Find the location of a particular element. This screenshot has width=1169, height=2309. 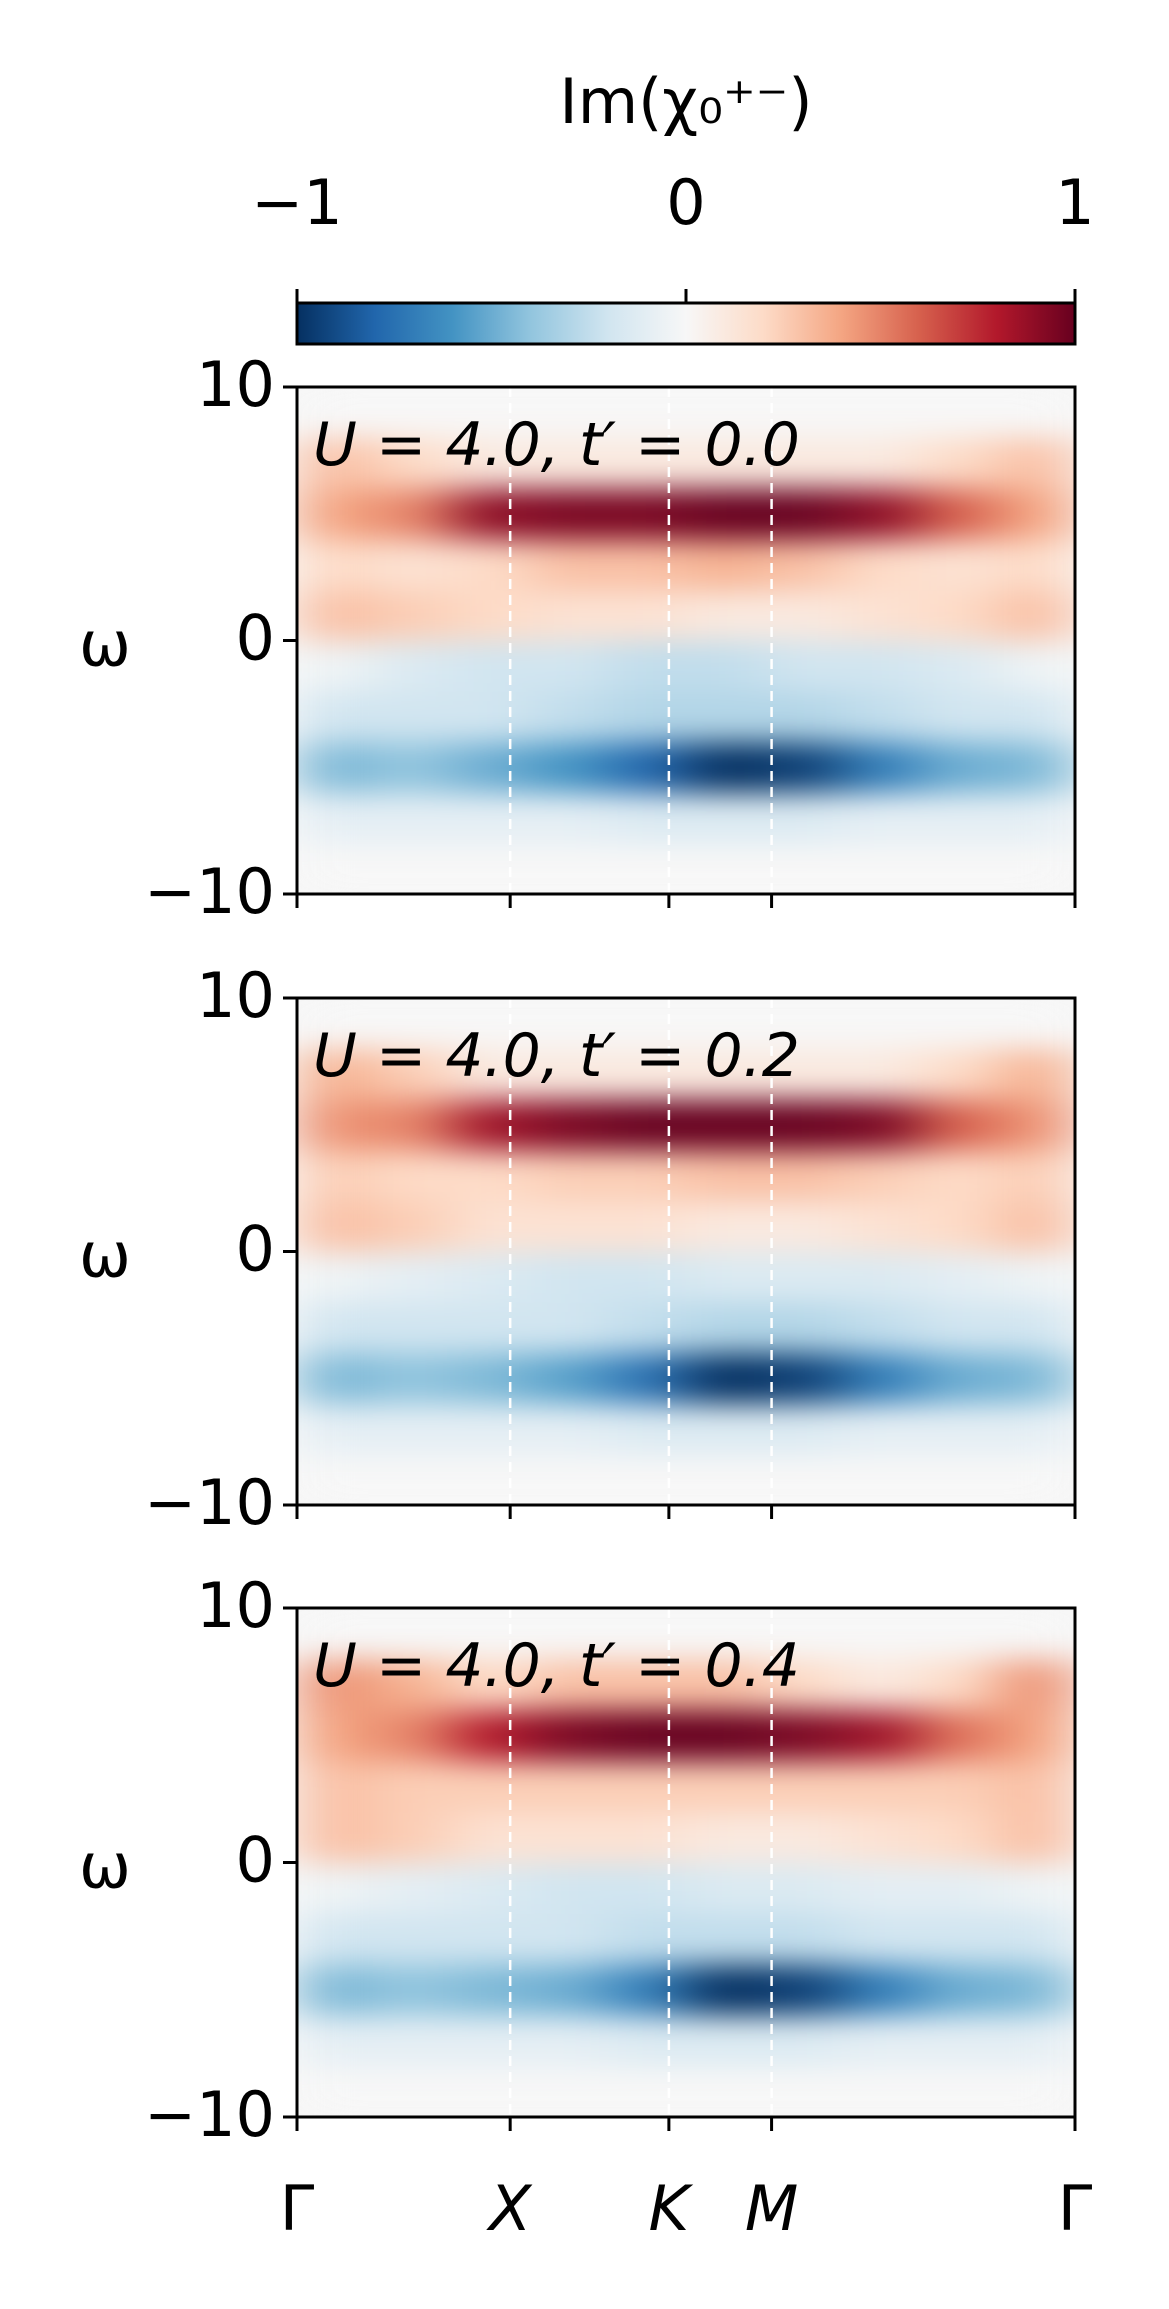

heatmap-cells is located at coordinates (686, 1862).